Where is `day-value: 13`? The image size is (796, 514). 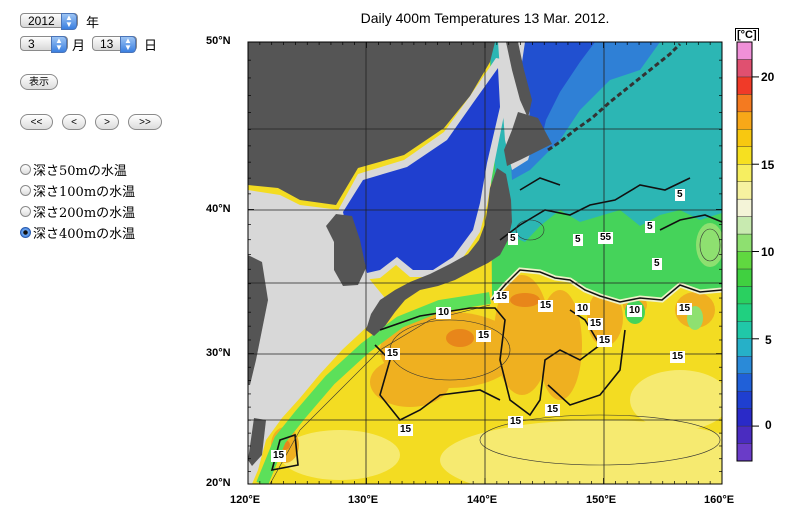 day-value: 13 is located at coordinates (107, 44).